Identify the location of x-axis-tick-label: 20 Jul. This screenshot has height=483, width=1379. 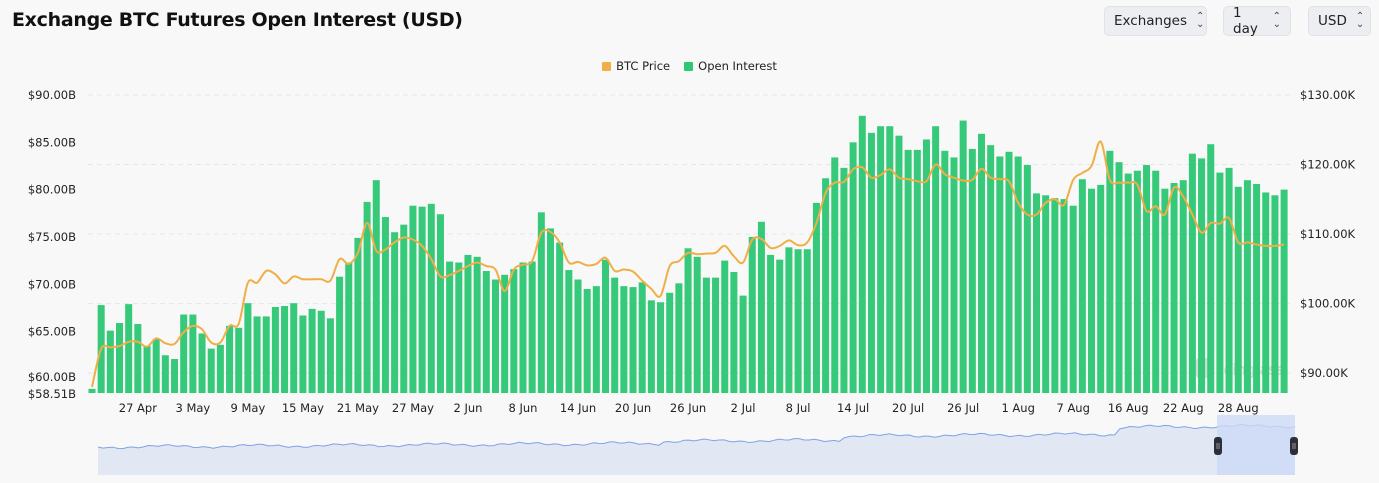
(908, 408).